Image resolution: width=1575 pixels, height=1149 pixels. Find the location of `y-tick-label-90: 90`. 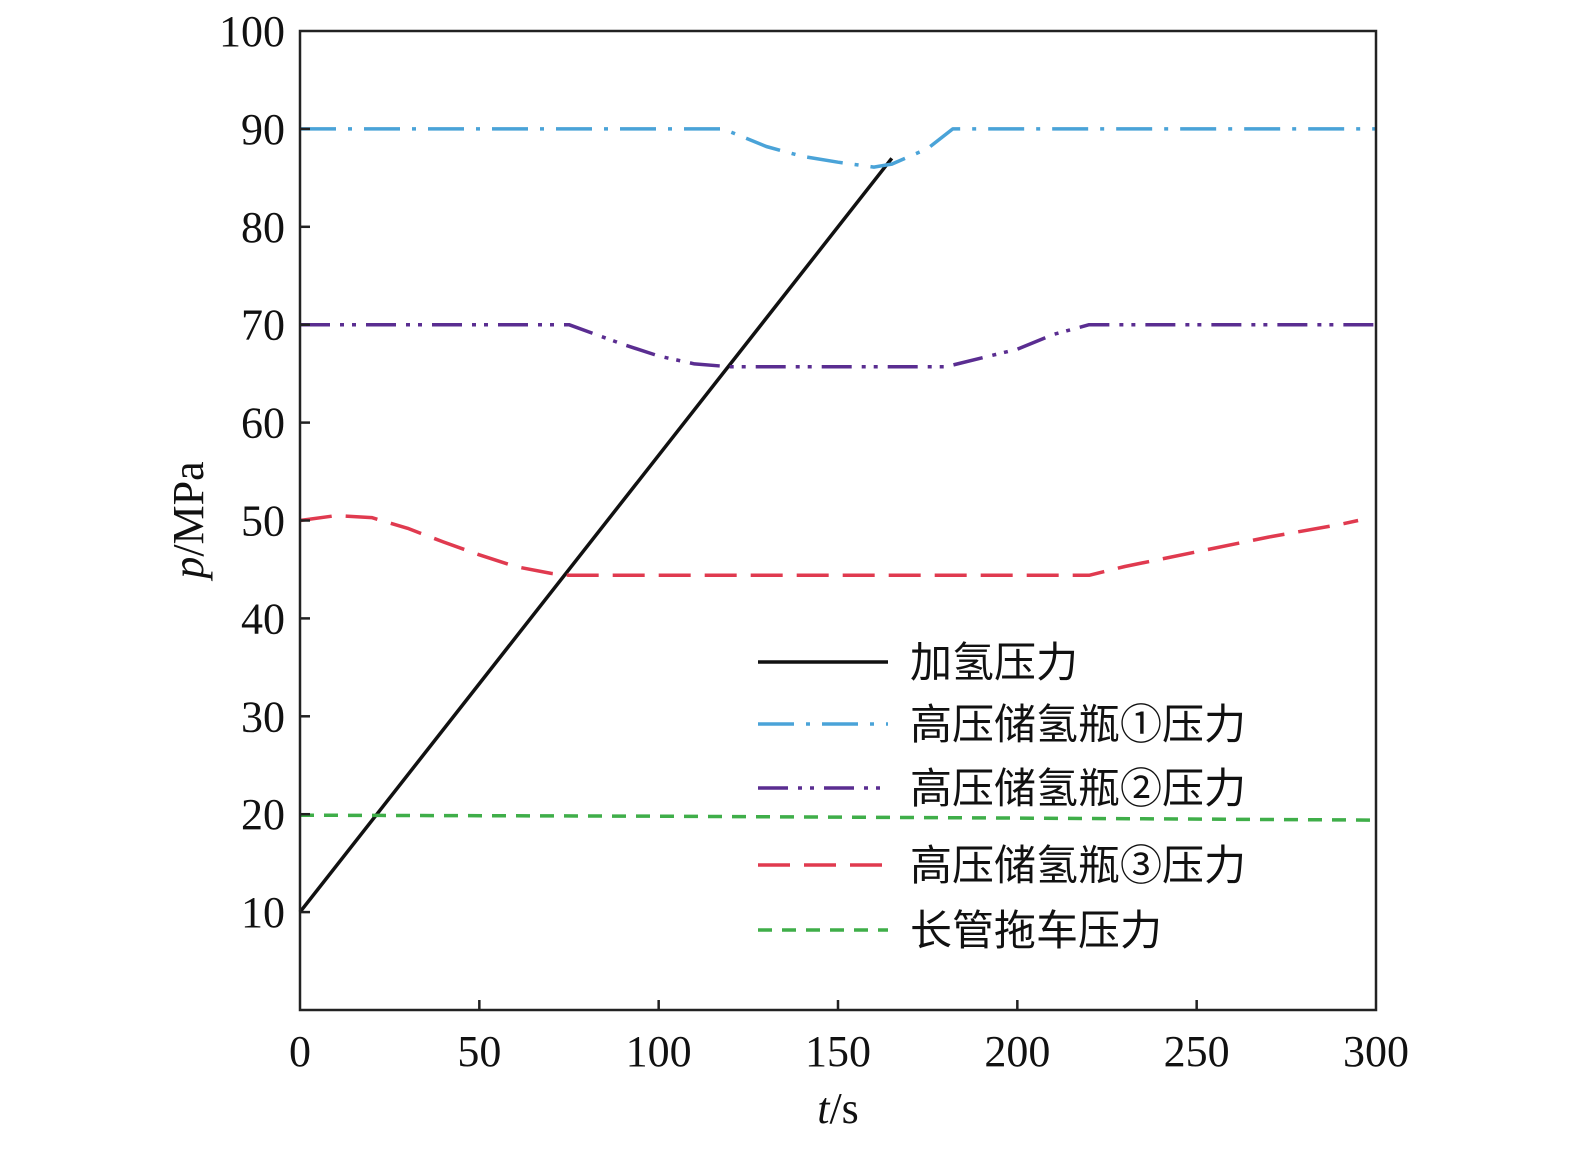

y-tick-label-90: 90 is located at coordinates (263, 129).